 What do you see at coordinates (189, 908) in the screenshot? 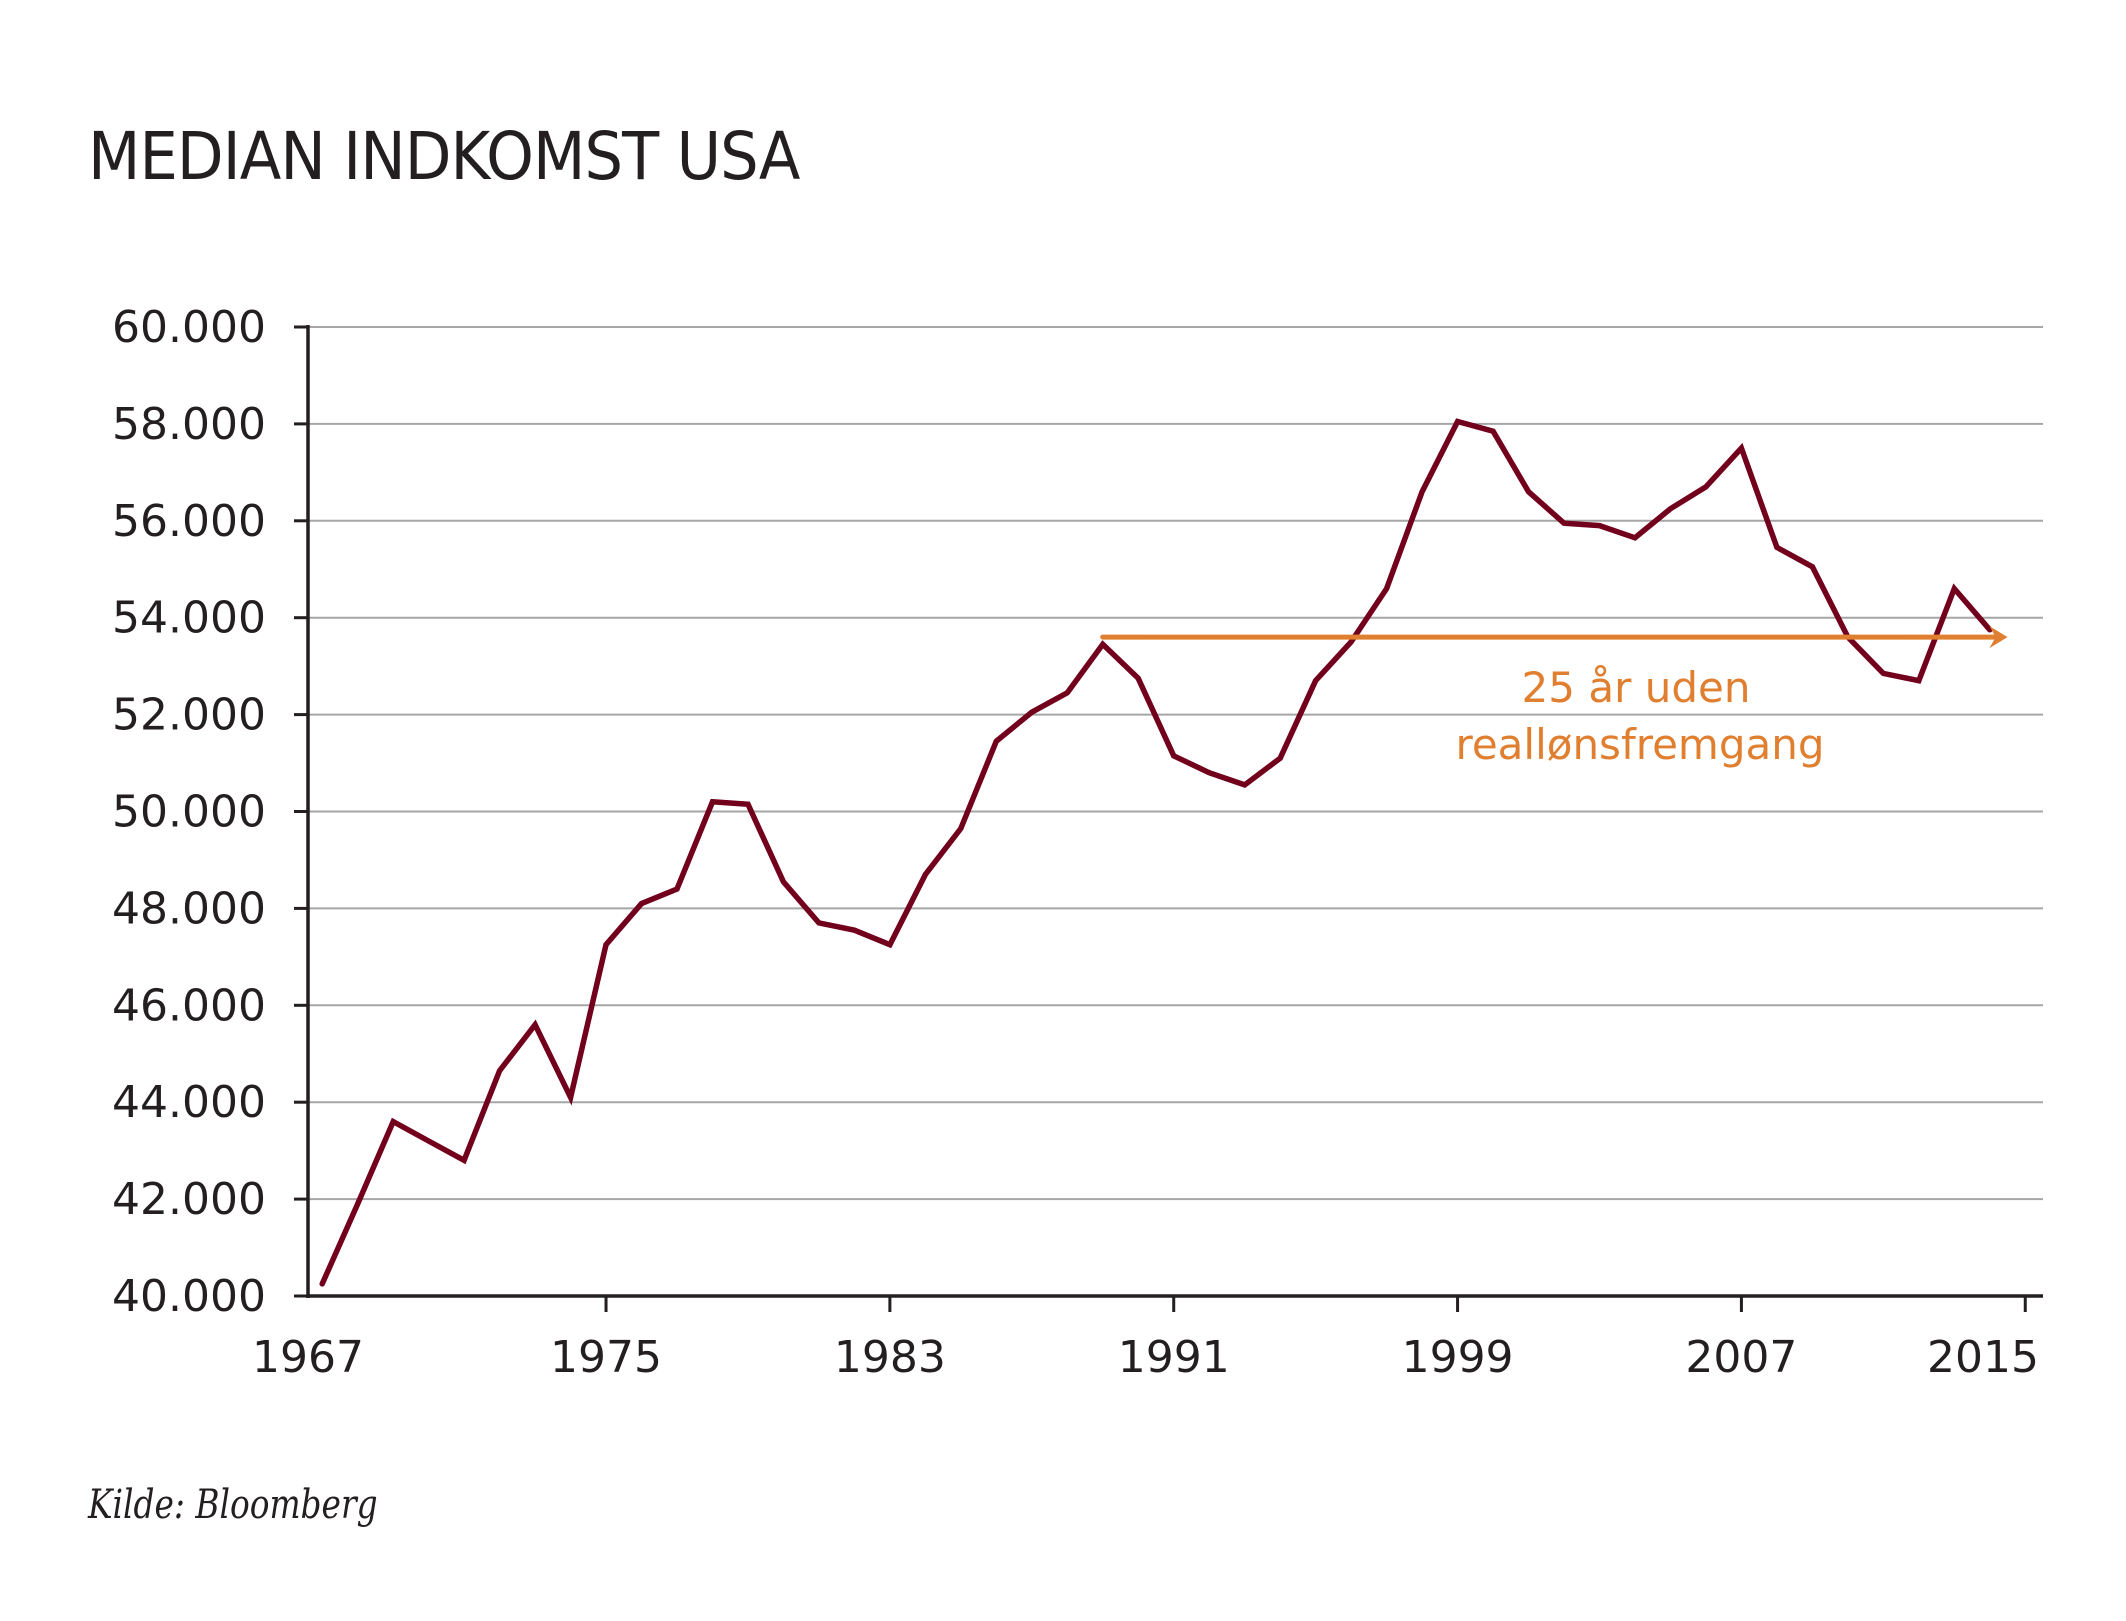
I see `y-tick-label: 48.000` at bounding box center [189, 908].